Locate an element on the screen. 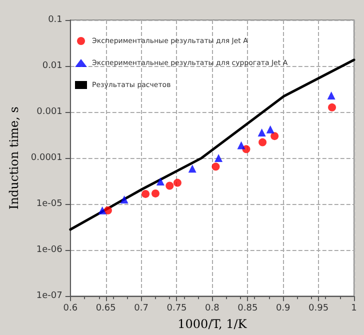  y-tick-label: 0.01 is located at coordinates (52, 66).